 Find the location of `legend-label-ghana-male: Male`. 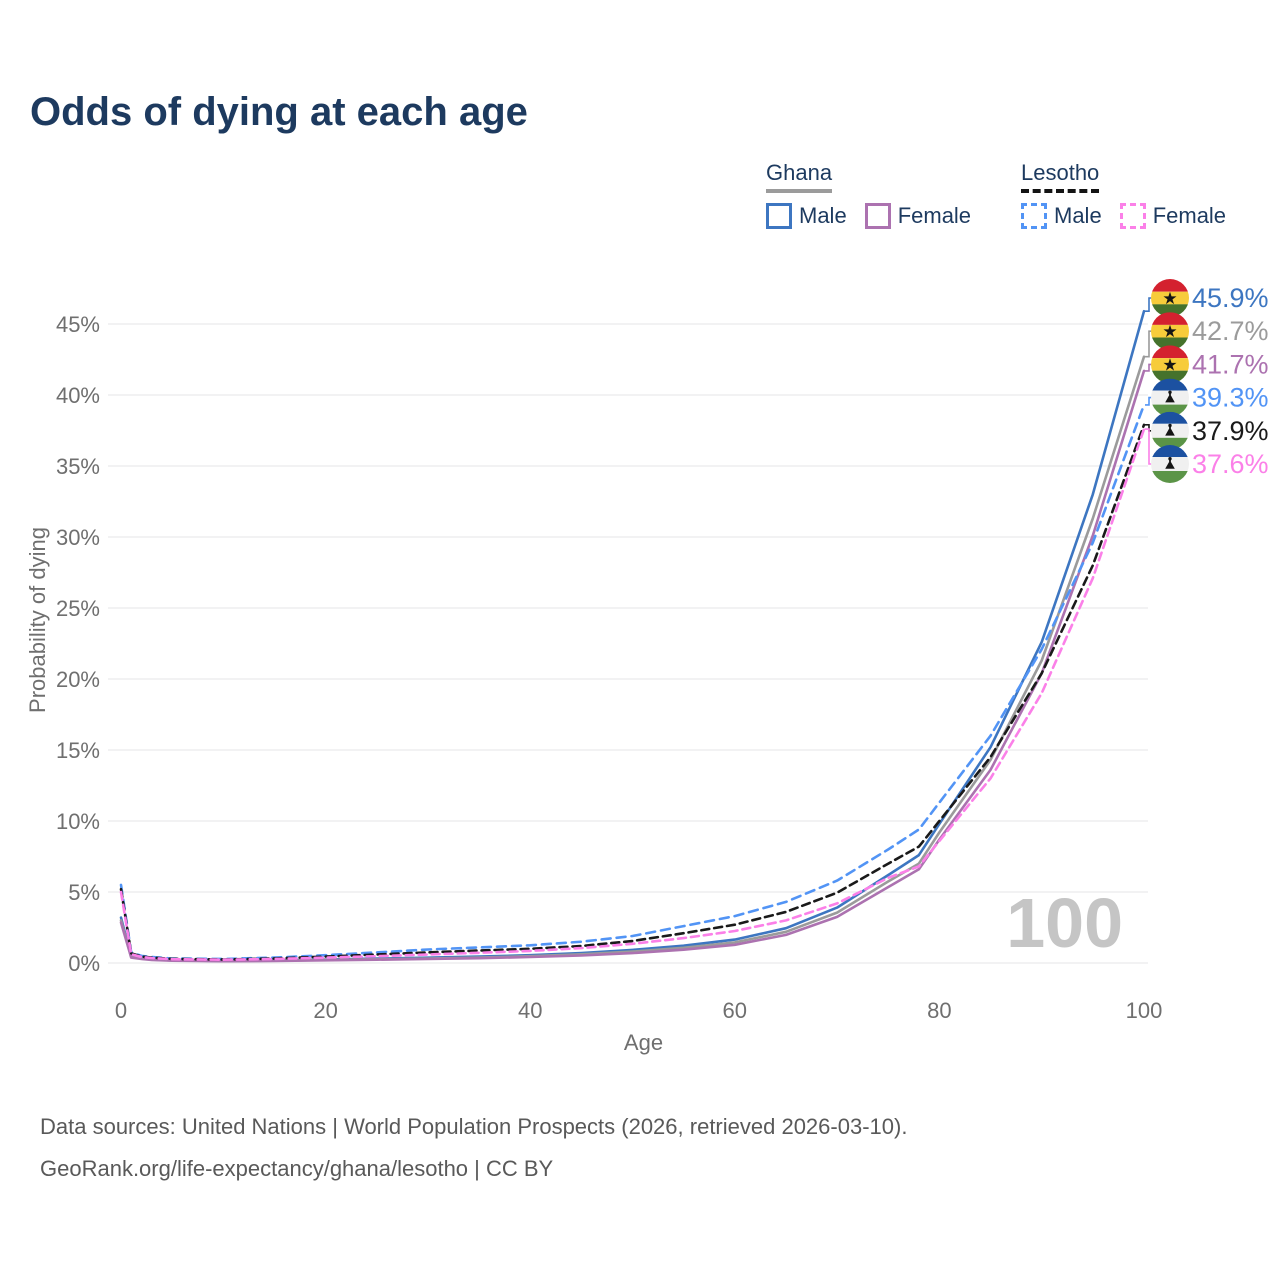

legend-label-ghana-male: Male is located at coordinates (823, 215).